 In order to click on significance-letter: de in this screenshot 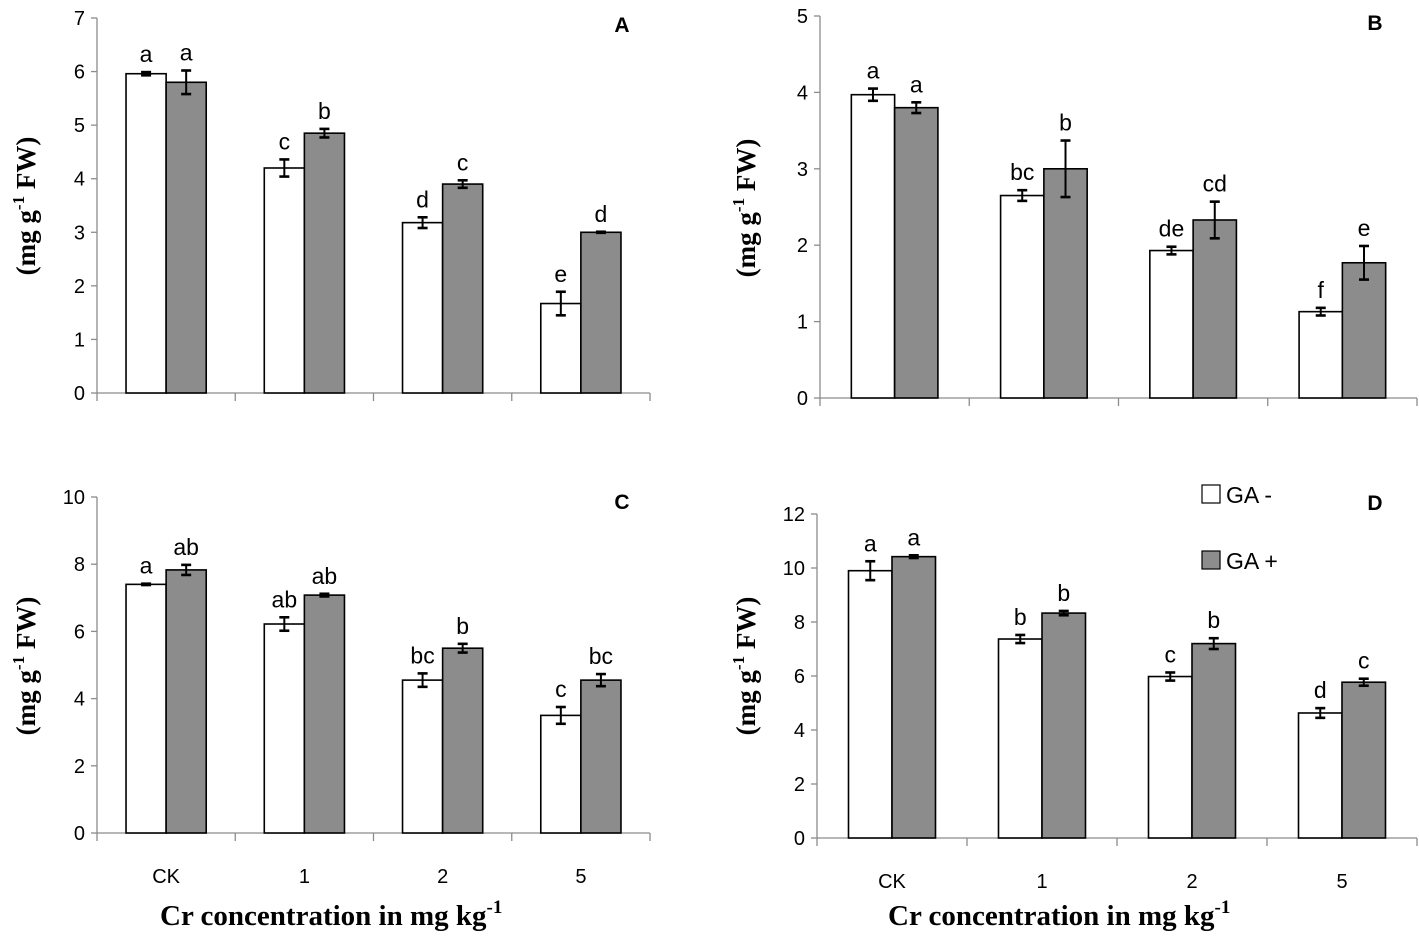, I will do `click(1172, 229)`.